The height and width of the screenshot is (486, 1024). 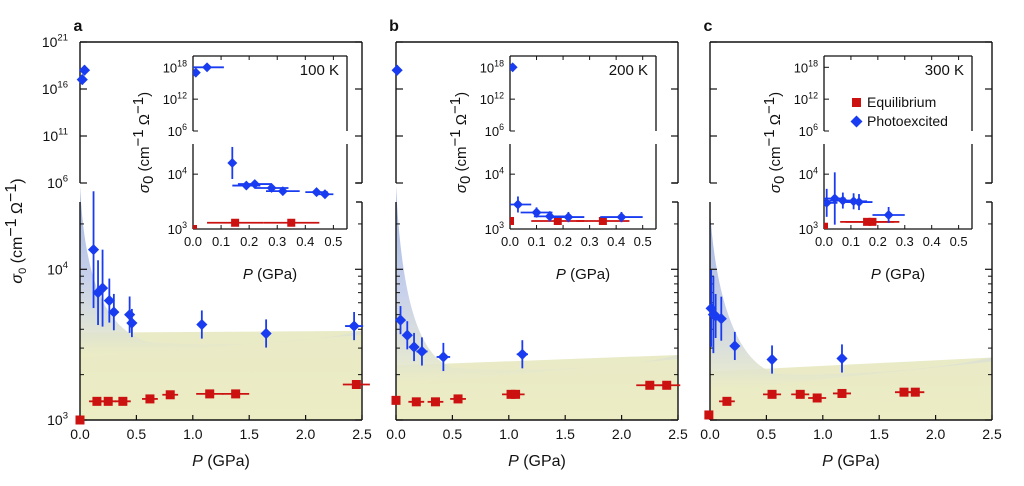 What do you see at coordinates (851, 315) in the screenshot?
I see `shaded-region` at bounding box center [851, 315].